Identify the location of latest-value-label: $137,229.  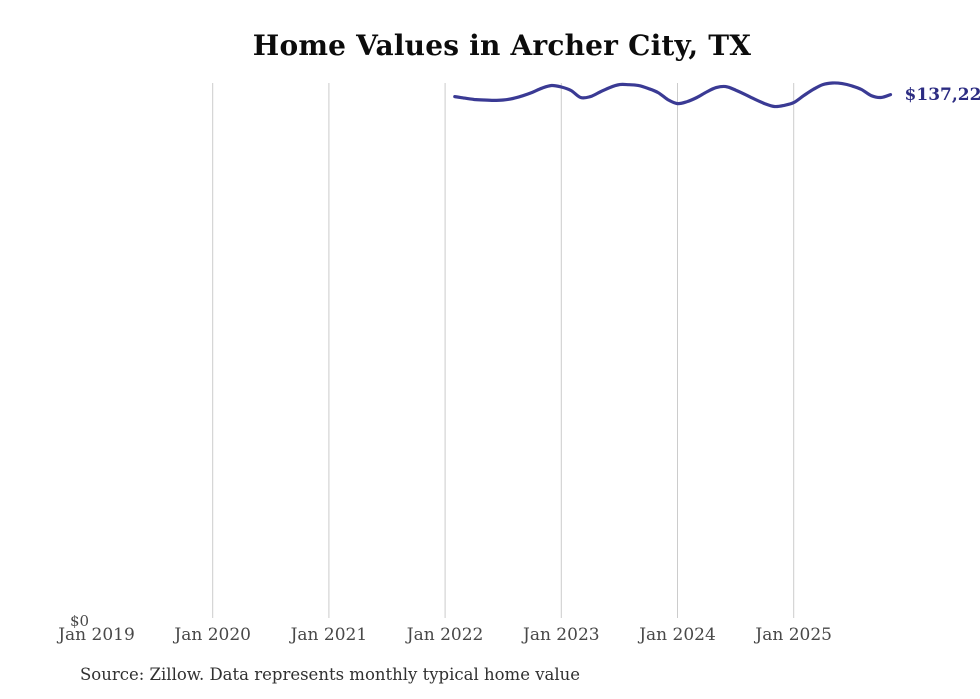
(942, 94).